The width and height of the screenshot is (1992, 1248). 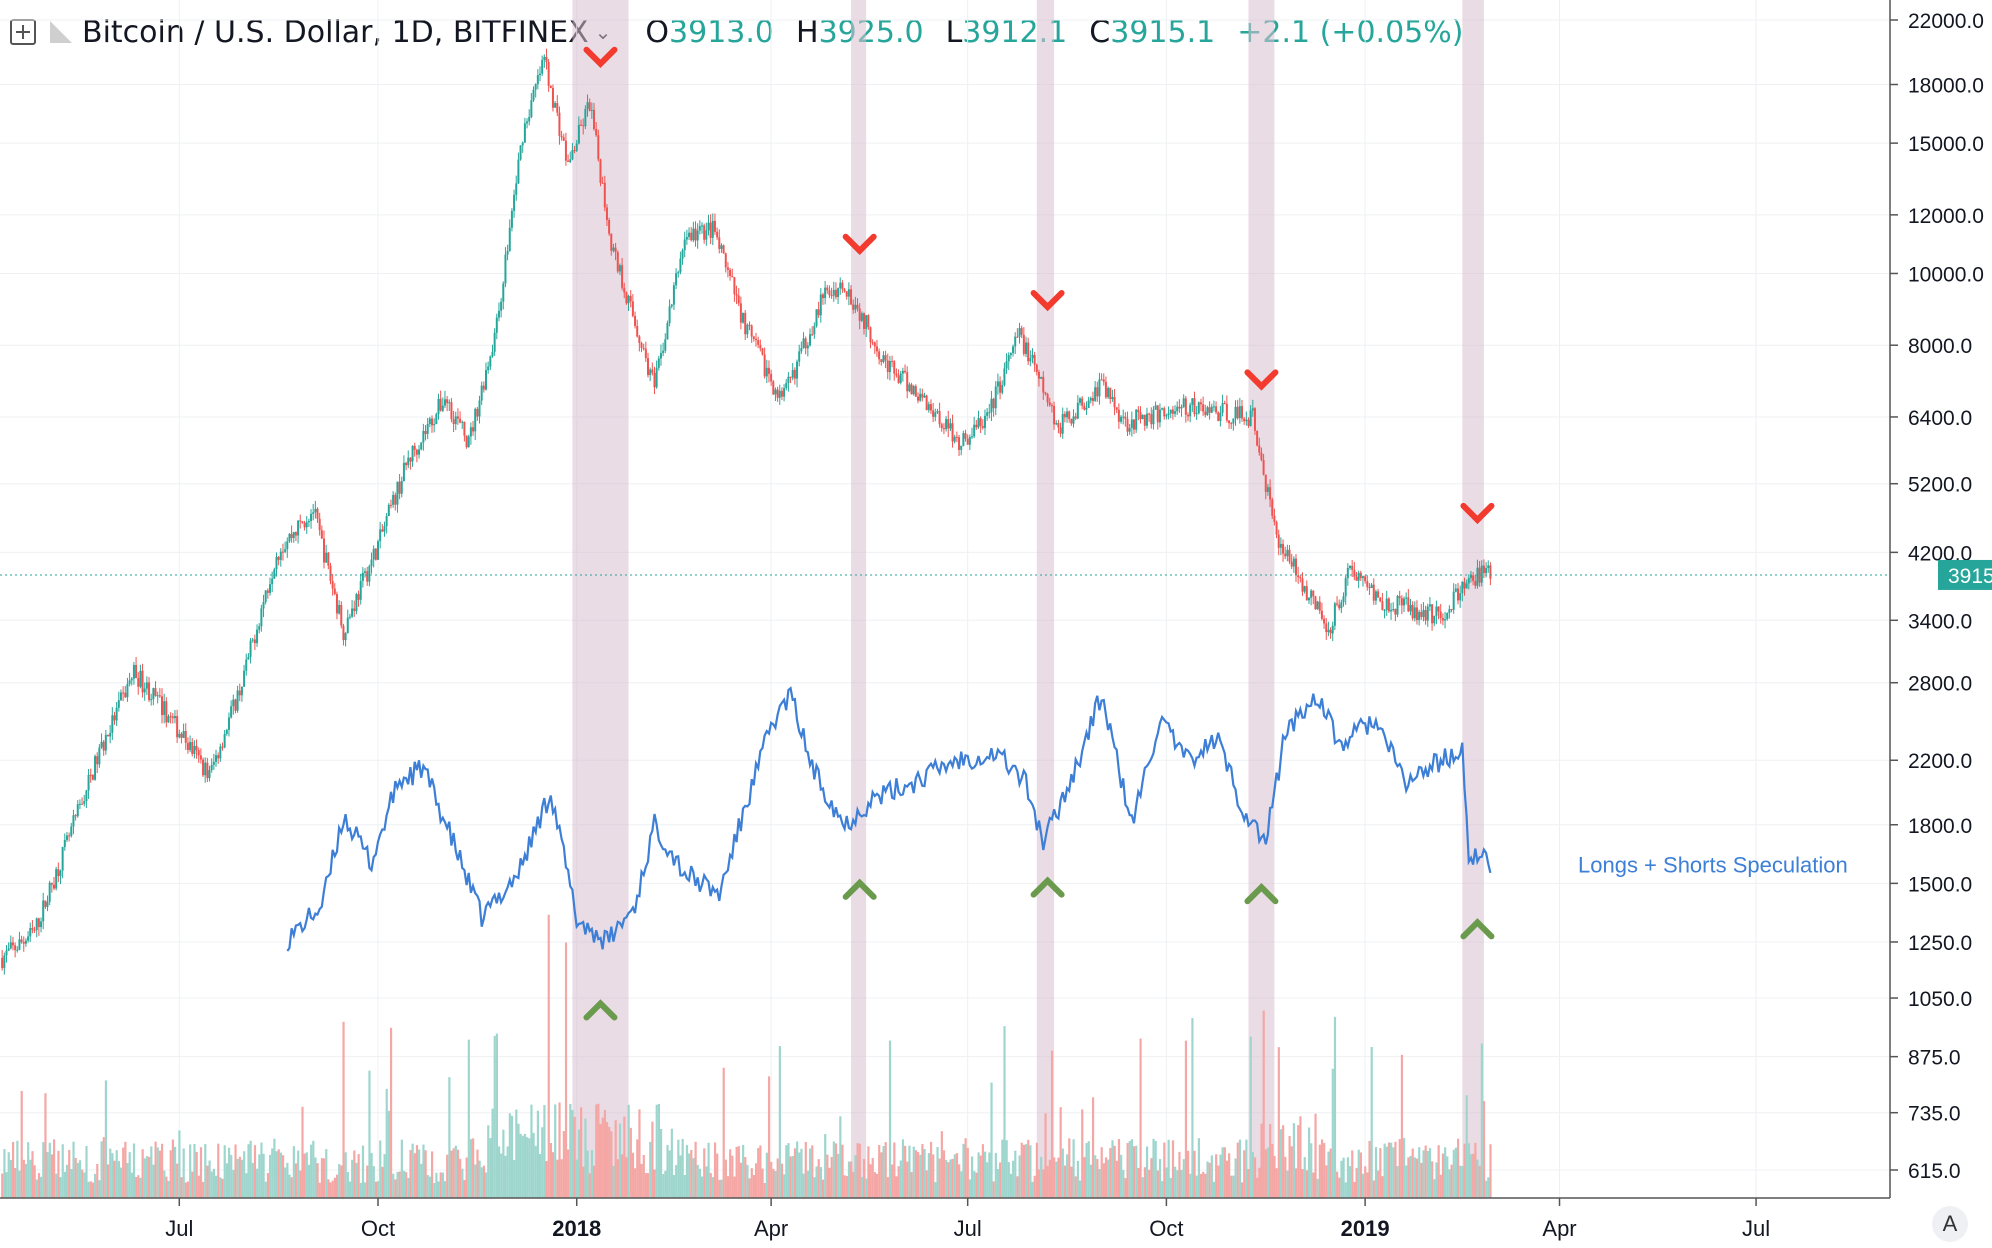 What do you see at coordinates (1950, 1224) in the screenshot?
I see `auto-scale-button: A` at bounding box center [1950, 1224].